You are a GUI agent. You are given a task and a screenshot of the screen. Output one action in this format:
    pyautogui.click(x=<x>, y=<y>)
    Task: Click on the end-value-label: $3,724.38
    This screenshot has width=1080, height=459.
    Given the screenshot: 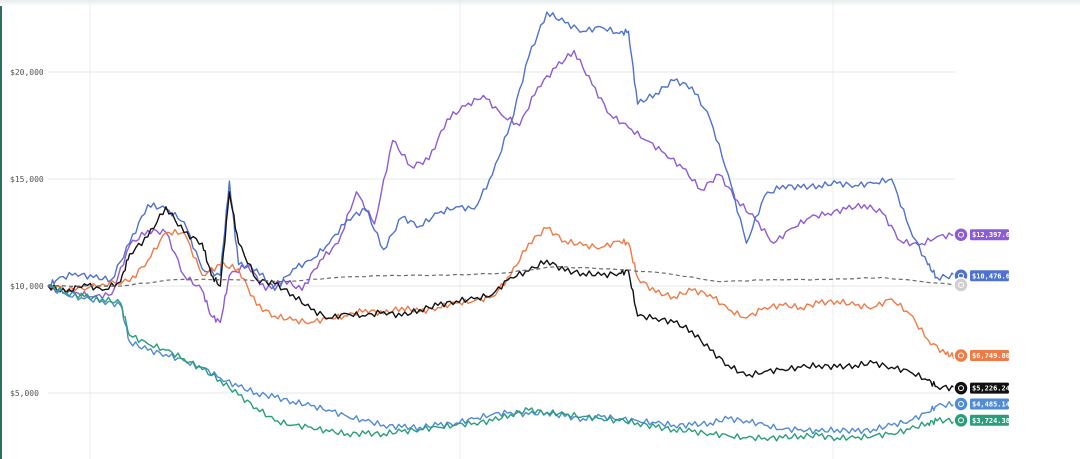 What is the action you would take?
    pyautogui.click(x=991, y=421)
    